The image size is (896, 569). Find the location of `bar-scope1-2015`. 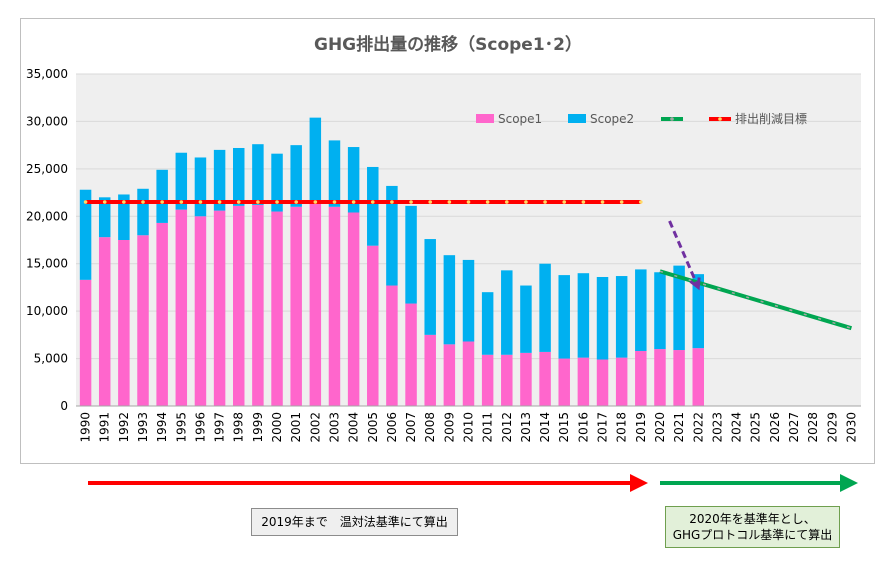

bar-scope1-2015 is located at coordinates (564, 382).